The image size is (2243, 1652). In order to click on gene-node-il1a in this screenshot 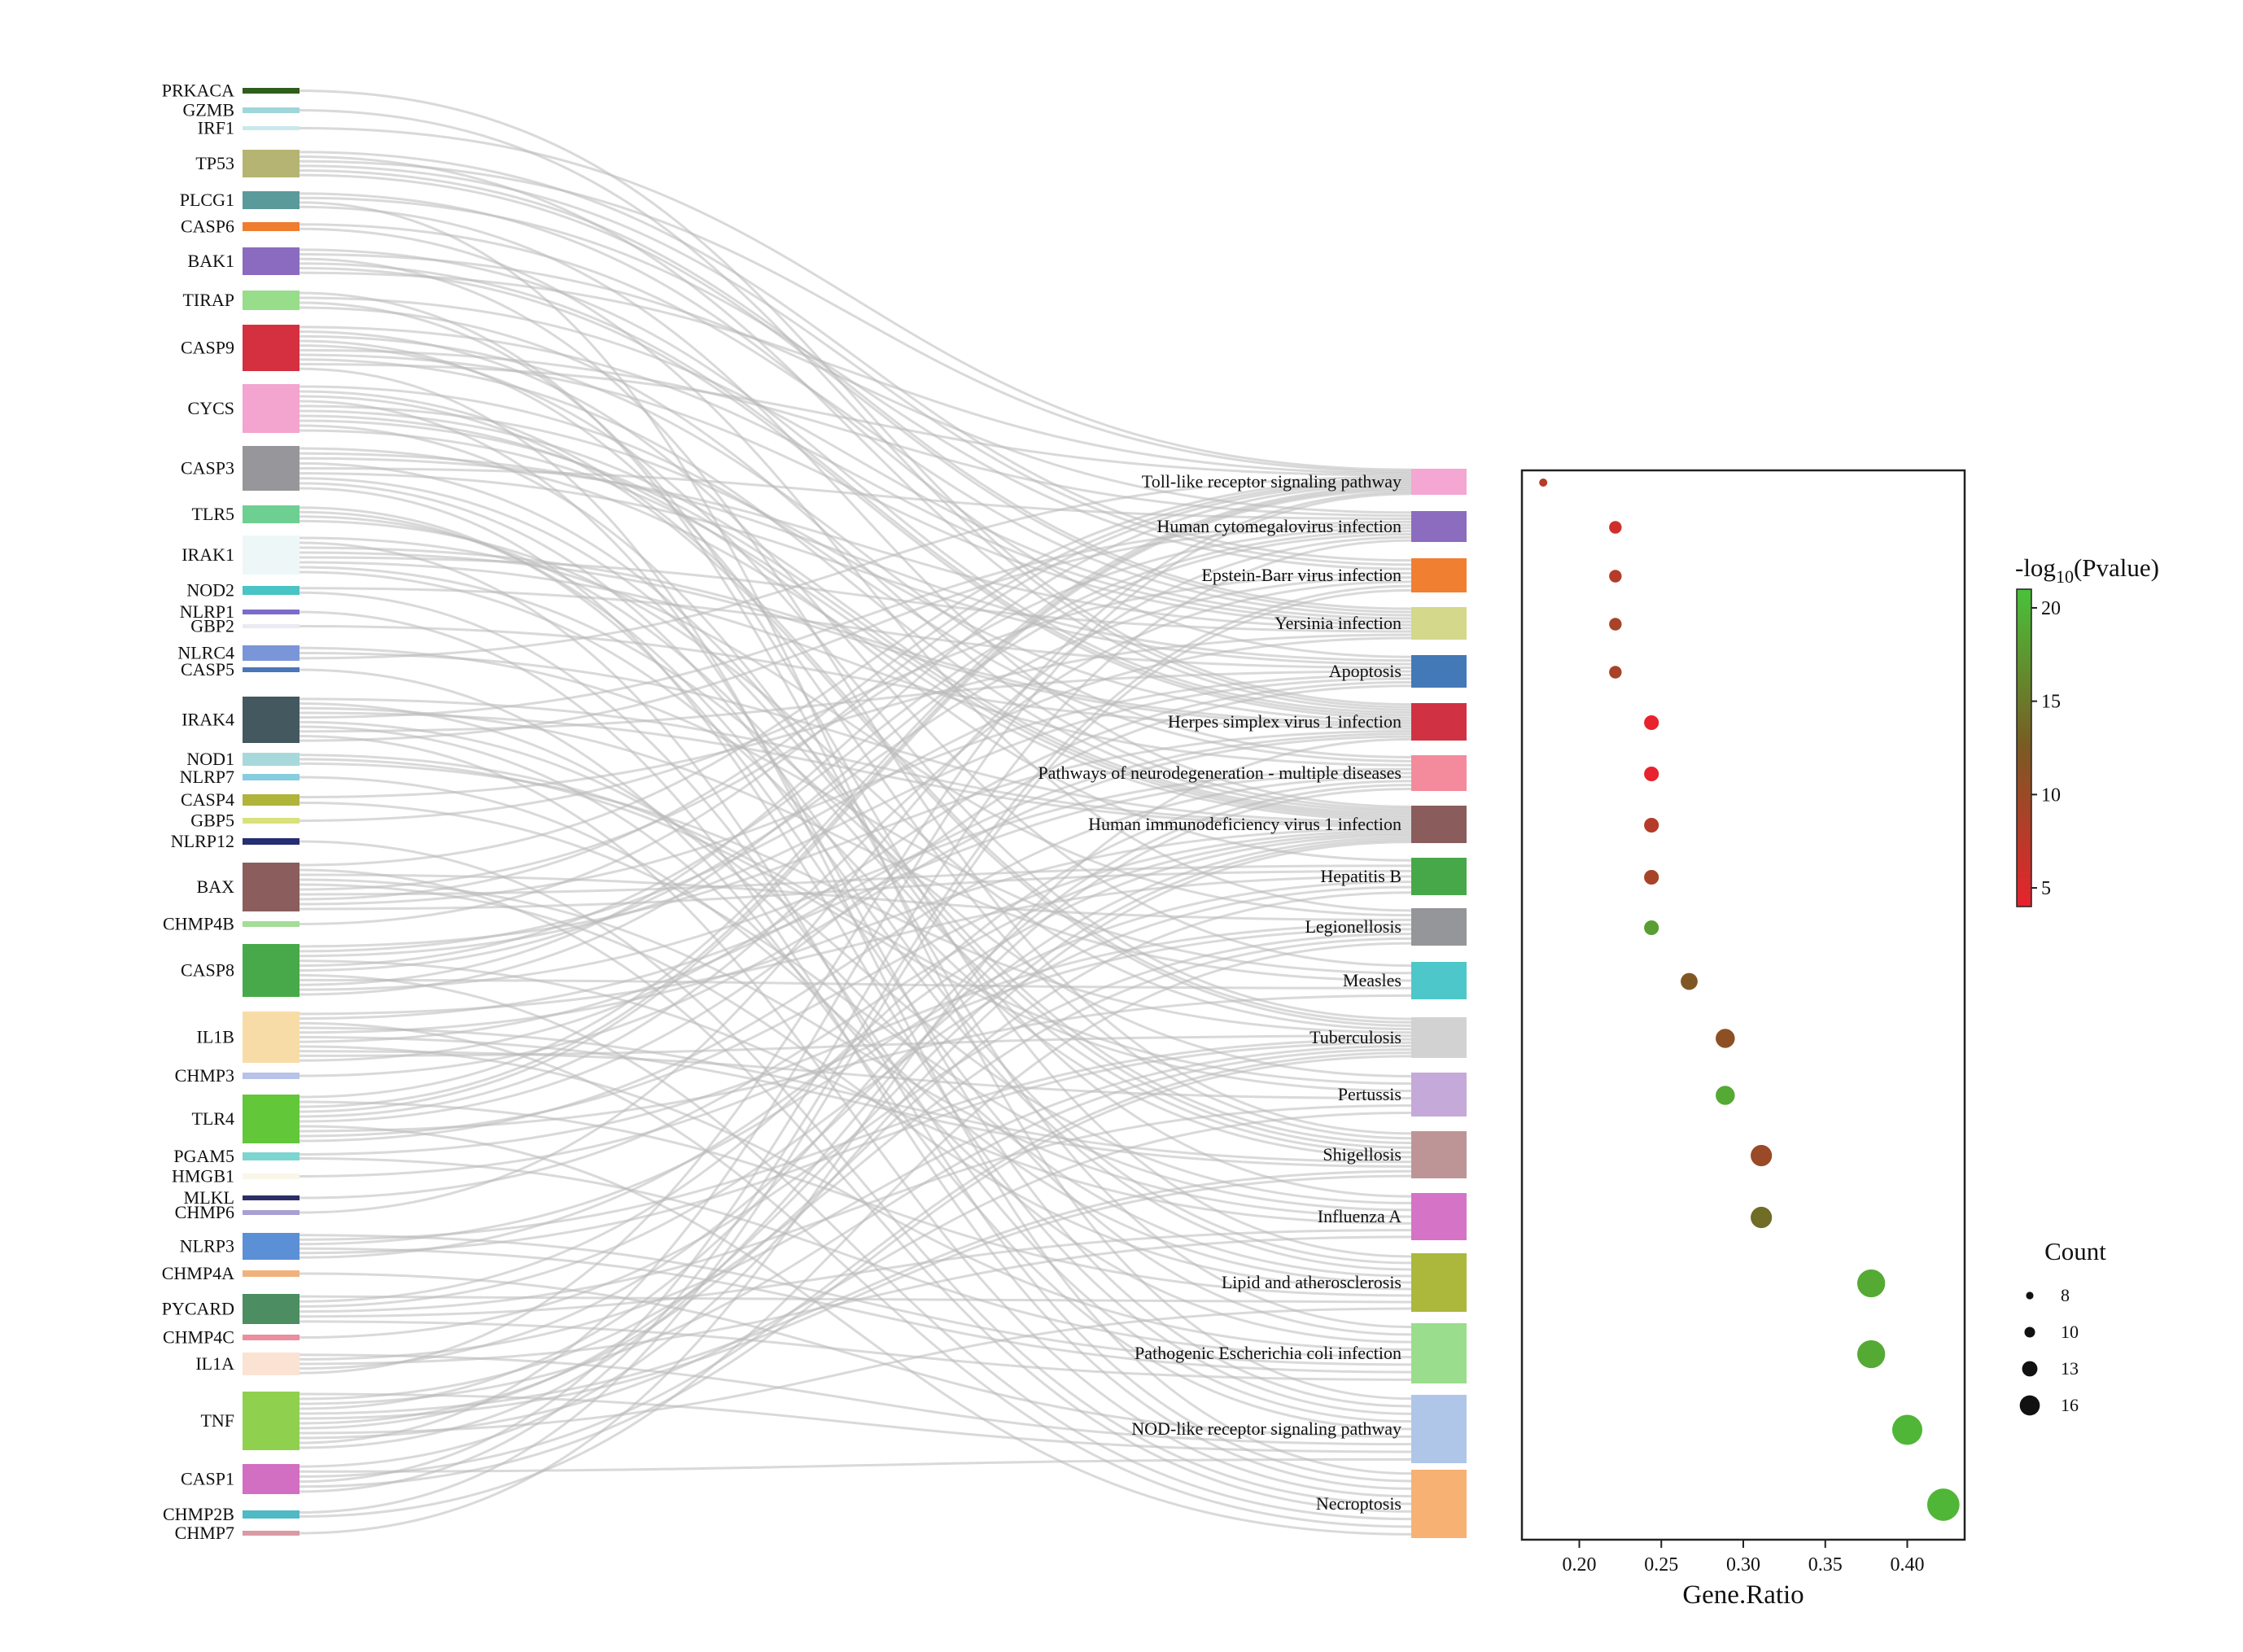, I will do `click(272, 1364)`.